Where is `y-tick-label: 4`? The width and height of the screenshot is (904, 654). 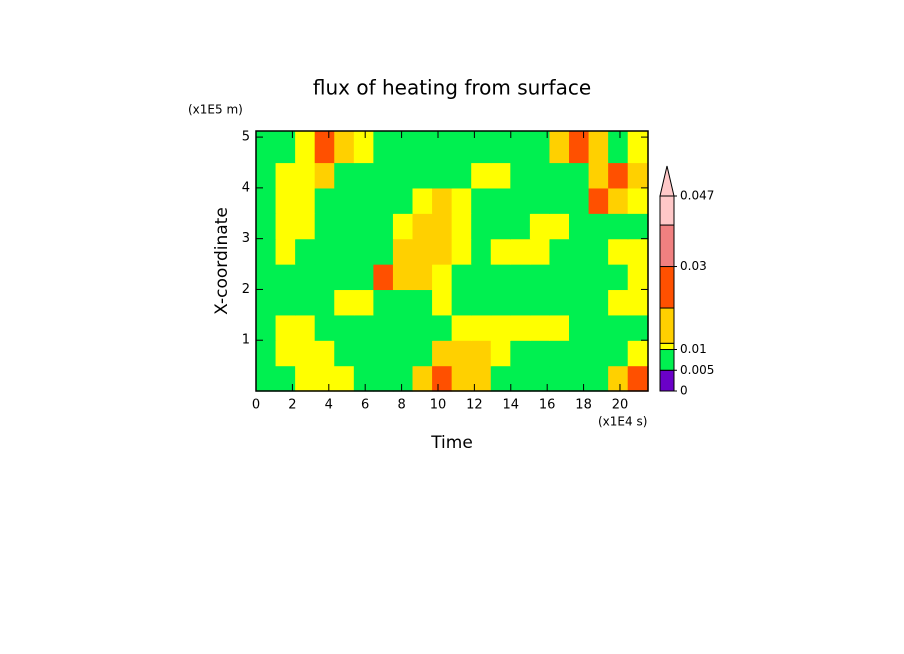
y-tick-label: 4 is located at coordinates (246, 187).